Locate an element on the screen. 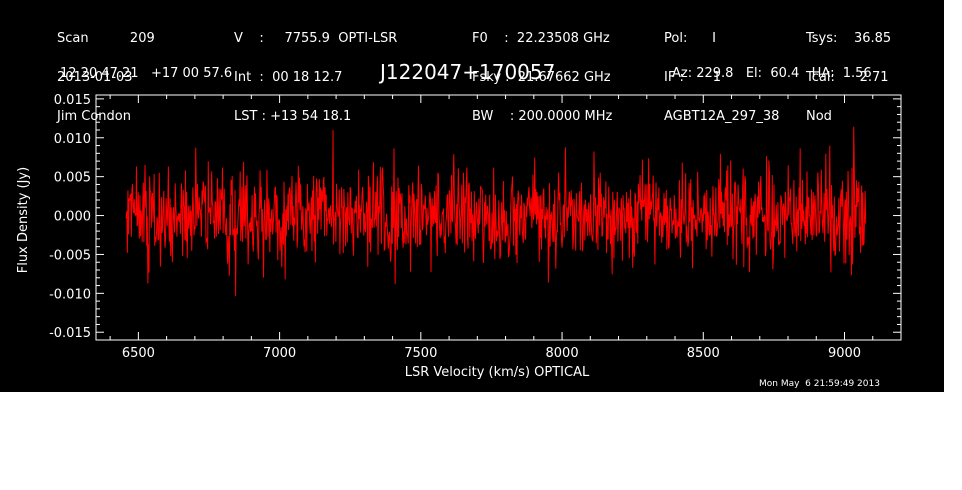 The width and height of the screenshot is (962, 490). header-fsky: Fsky : 21.67662 GHz is located at coordinates (541, 77).